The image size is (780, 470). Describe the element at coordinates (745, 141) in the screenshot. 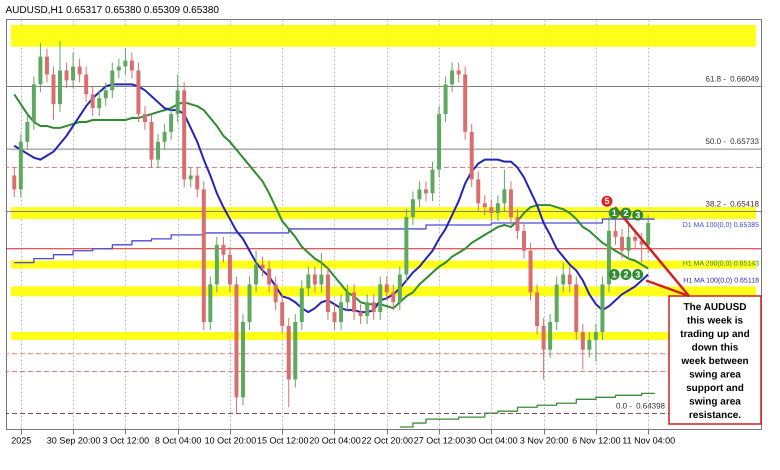

I see `ref-line-label: 0.65733` at that location.